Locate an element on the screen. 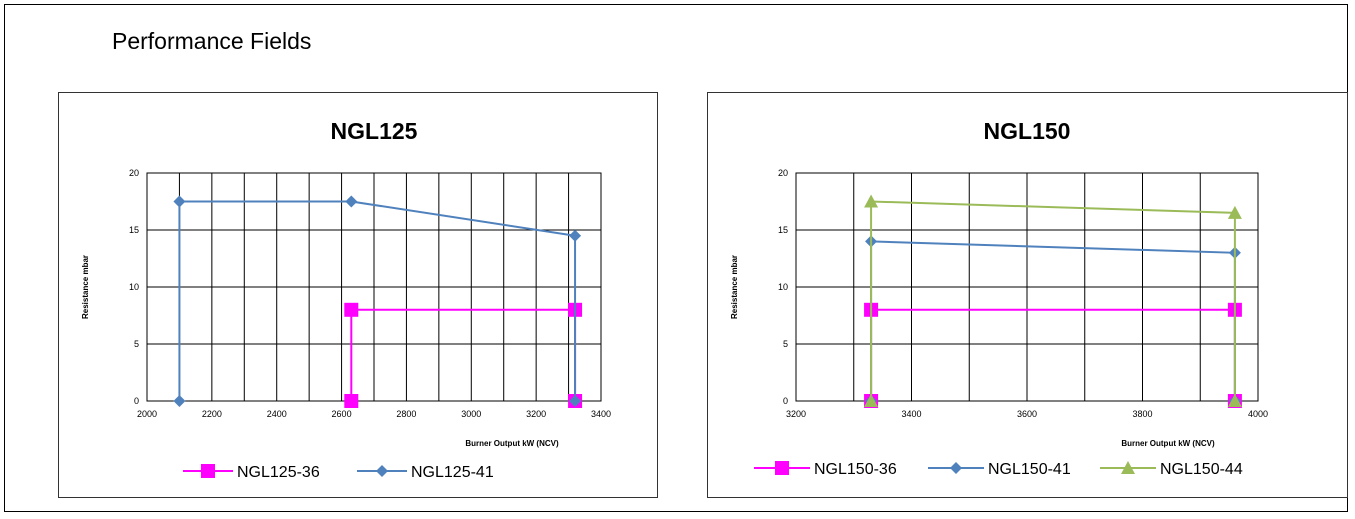  x-tick-label: 3600 is located at coordinates (1027, 414).